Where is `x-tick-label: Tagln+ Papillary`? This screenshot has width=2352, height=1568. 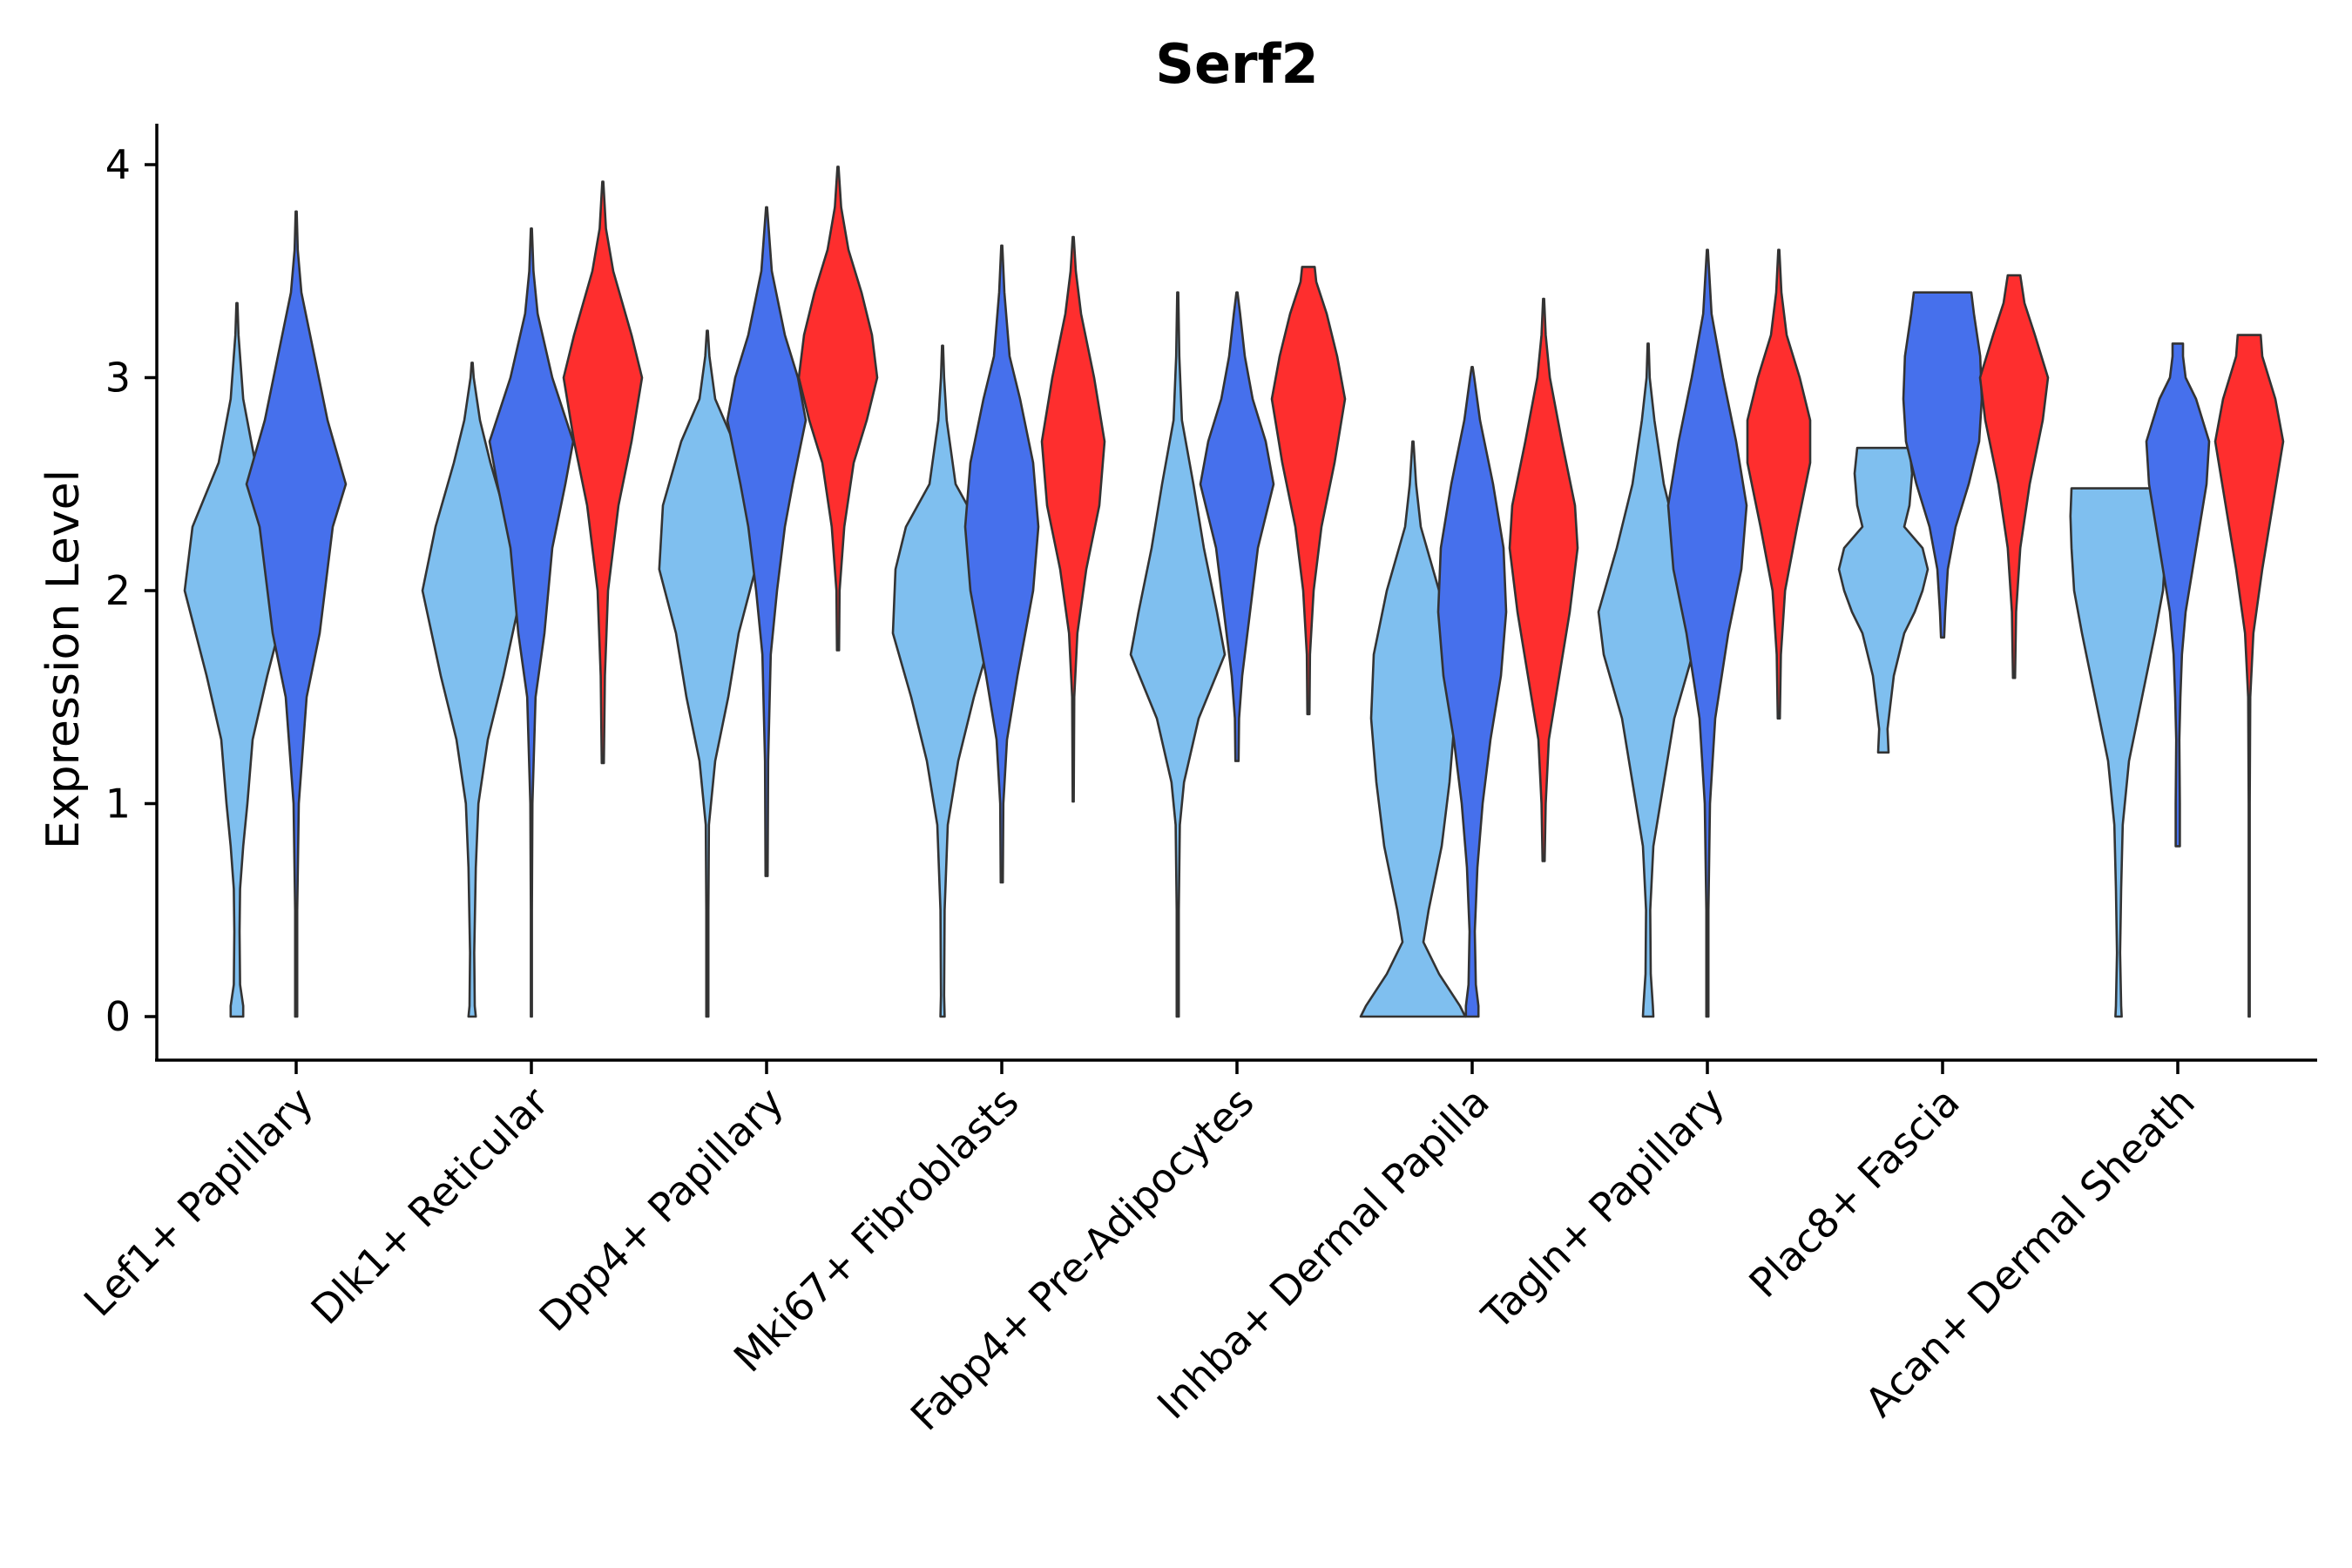
x-tick-label: Tagln+ Papillary is located at coordinates (1603, 1209).